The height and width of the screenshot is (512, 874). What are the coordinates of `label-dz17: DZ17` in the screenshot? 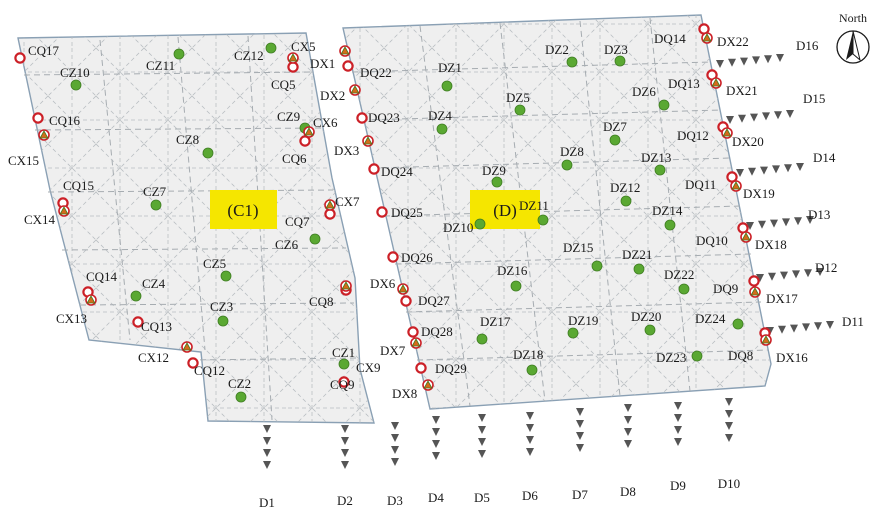 It's located at (495, 321).